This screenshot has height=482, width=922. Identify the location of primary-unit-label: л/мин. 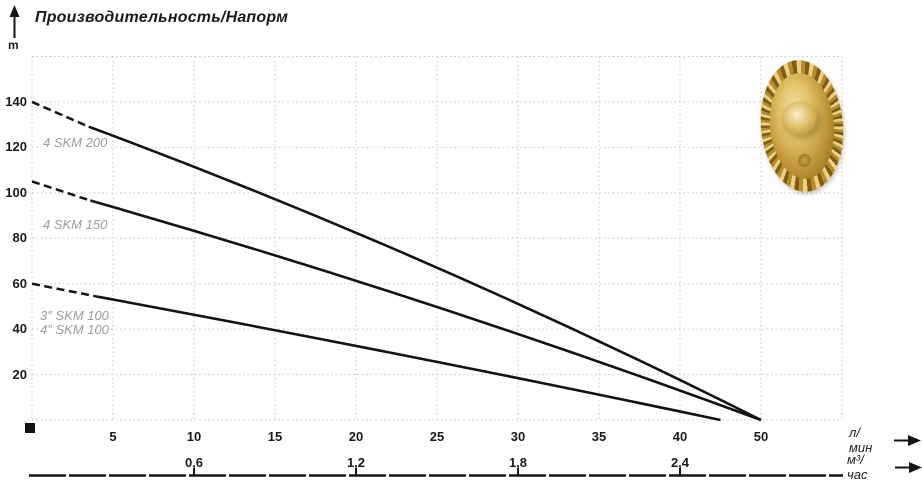
(861, 440).